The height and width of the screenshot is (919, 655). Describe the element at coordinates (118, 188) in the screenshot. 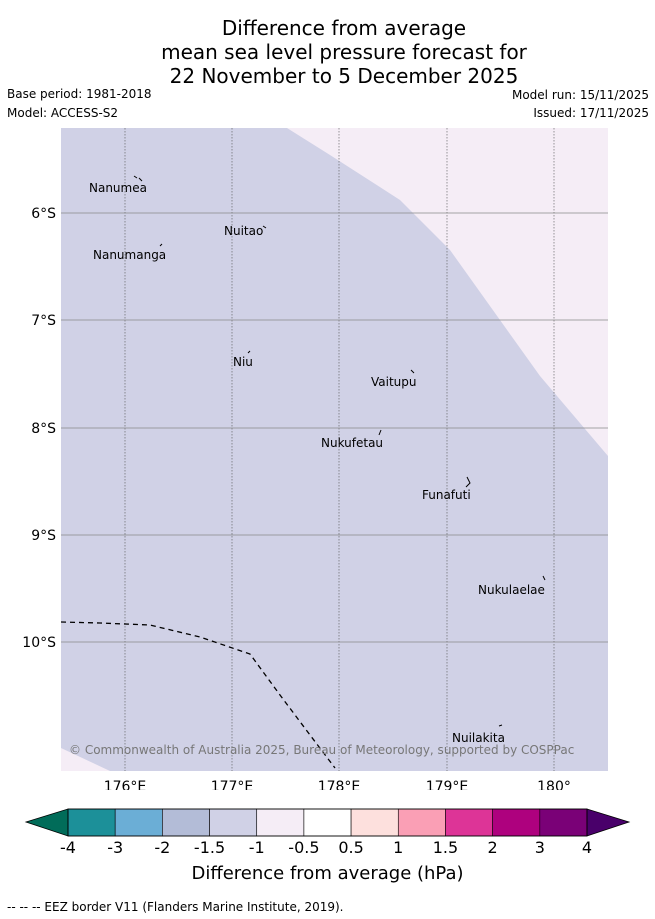

I see `place-label-nanumea: Nanumea` at that location.